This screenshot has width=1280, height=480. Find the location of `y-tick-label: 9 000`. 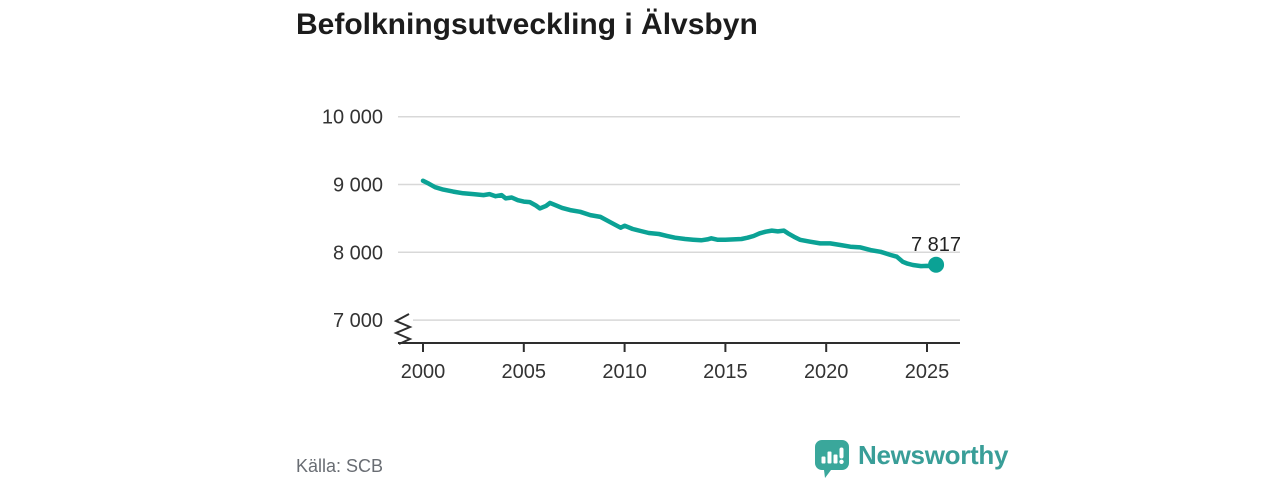

y-tick-label: 9 000 is located at coordinates (358, 186).